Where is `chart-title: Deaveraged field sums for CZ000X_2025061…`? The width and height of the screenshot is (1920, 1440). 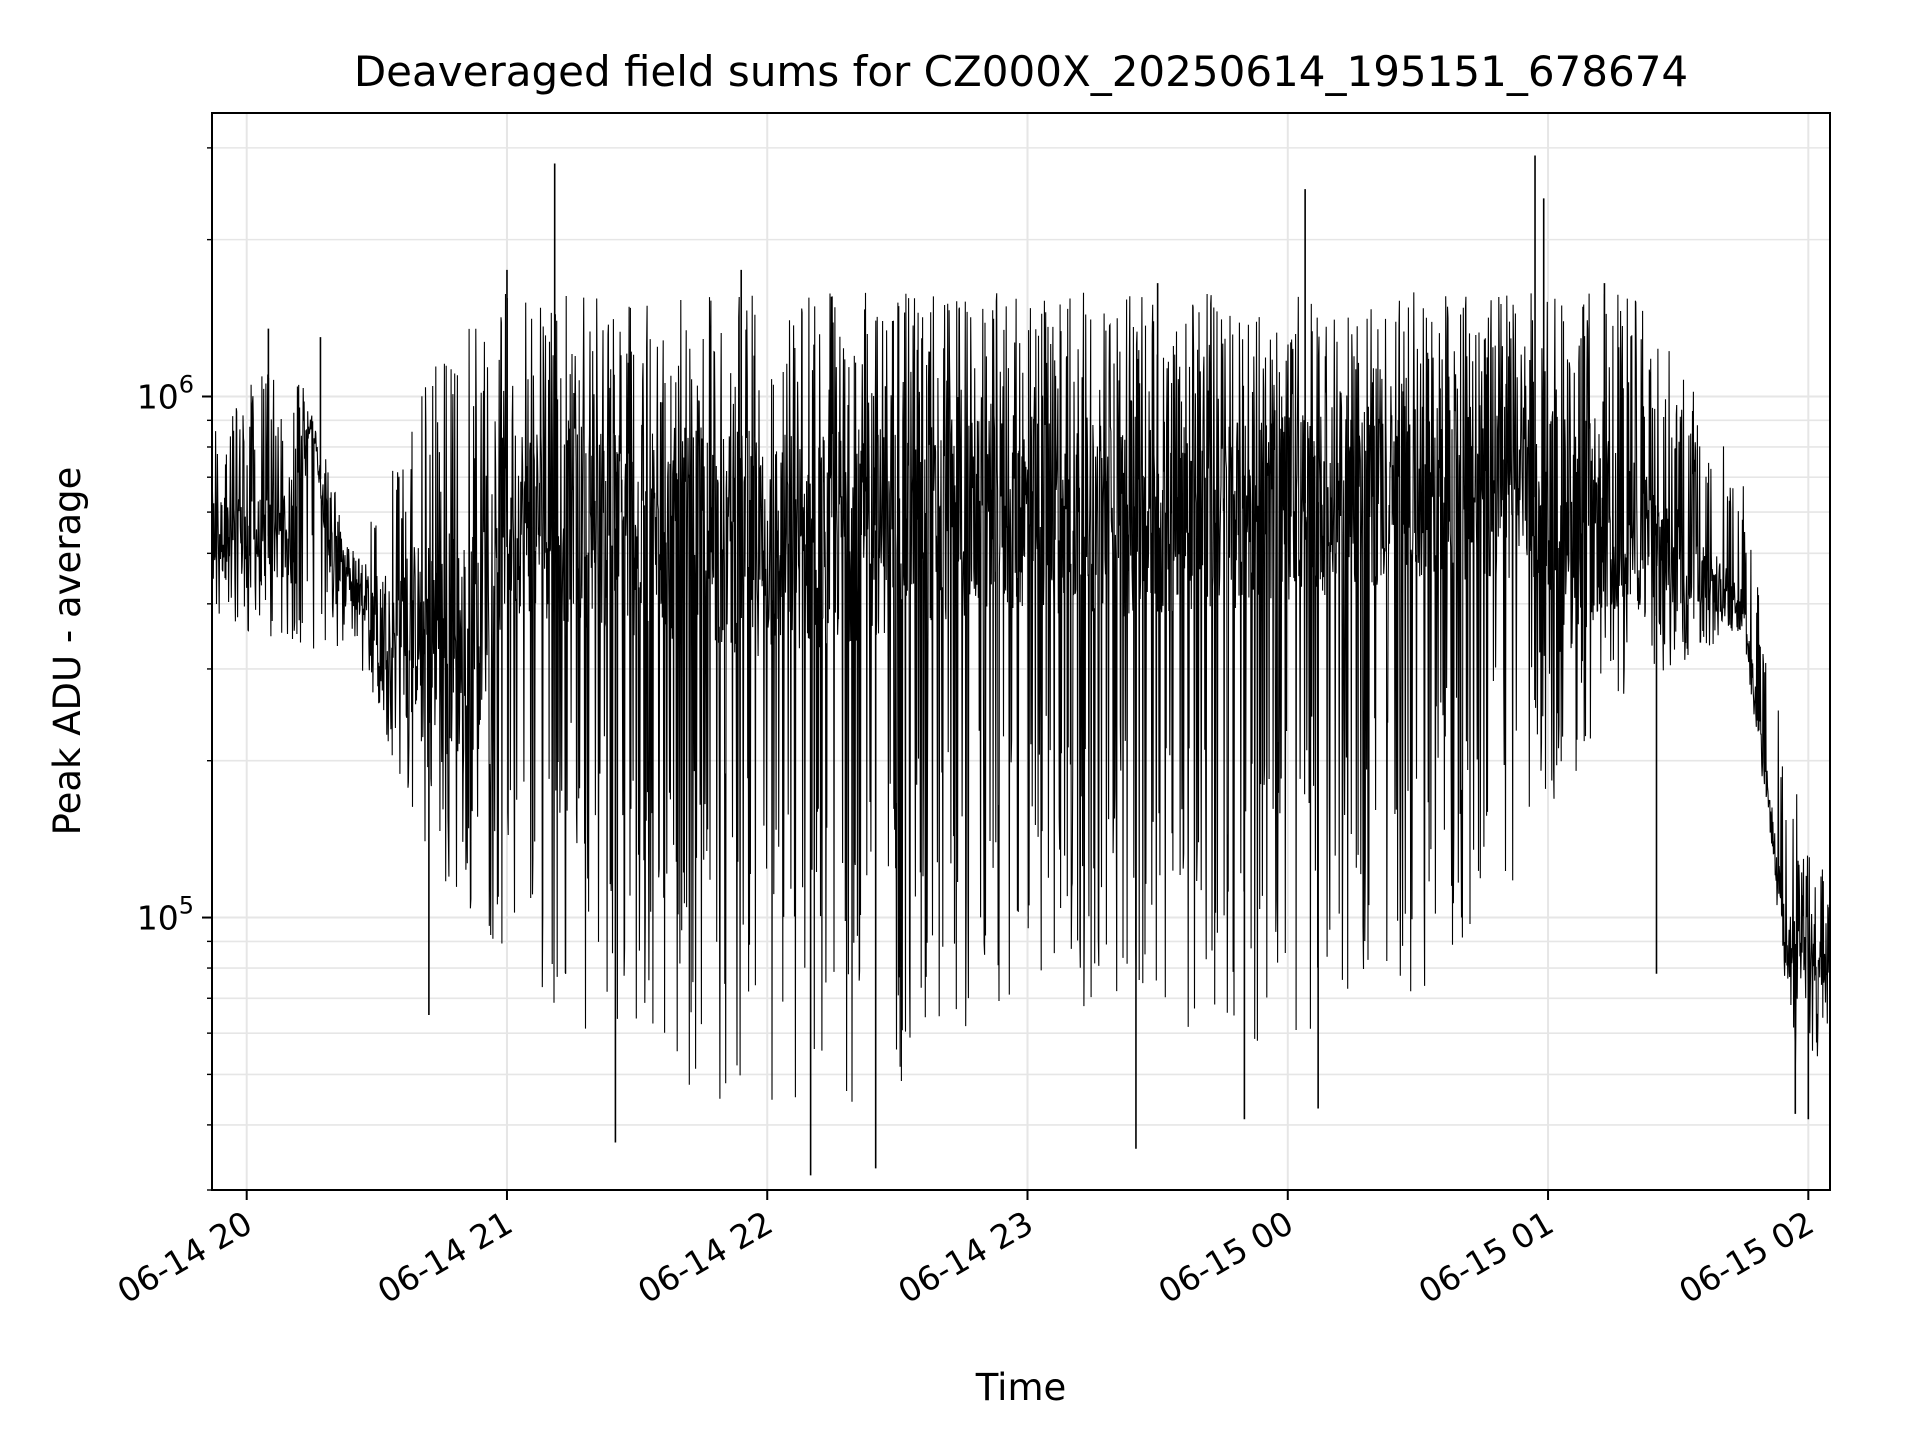
chart-title: Deaveraged field sums for CZ000X_2025061… is located at coordinates (1021, 71).